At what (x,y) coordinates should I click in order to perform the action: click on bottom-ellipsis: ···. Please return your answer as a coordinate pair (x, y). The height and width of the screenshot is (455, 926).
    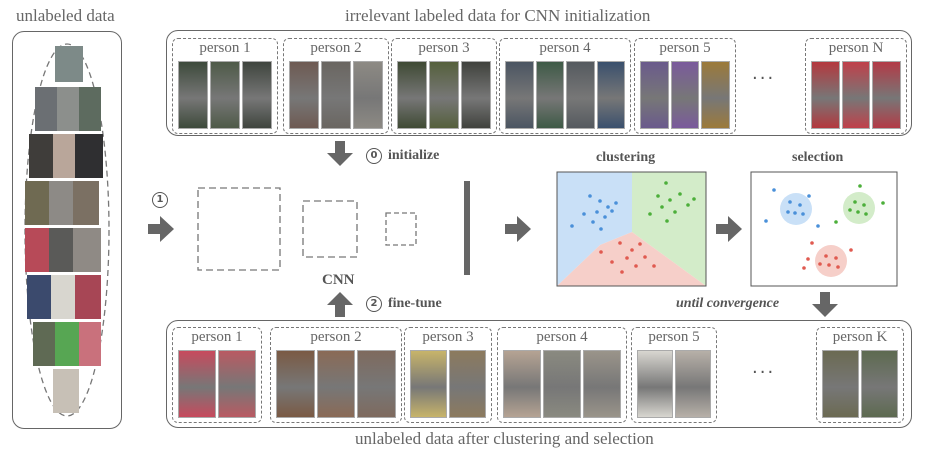
    Looking at the image, I should click on (764, 372).